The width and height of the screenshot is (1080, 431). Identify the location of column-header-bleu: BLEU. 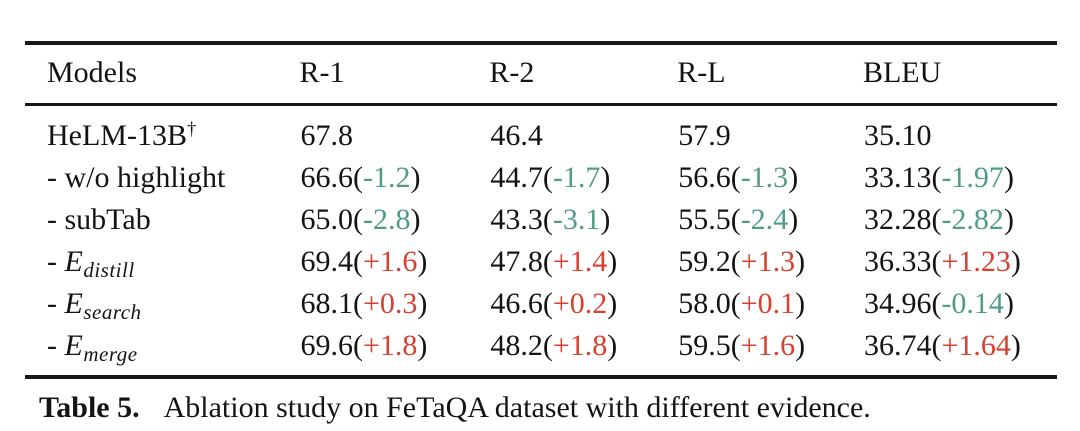
(959, 74).